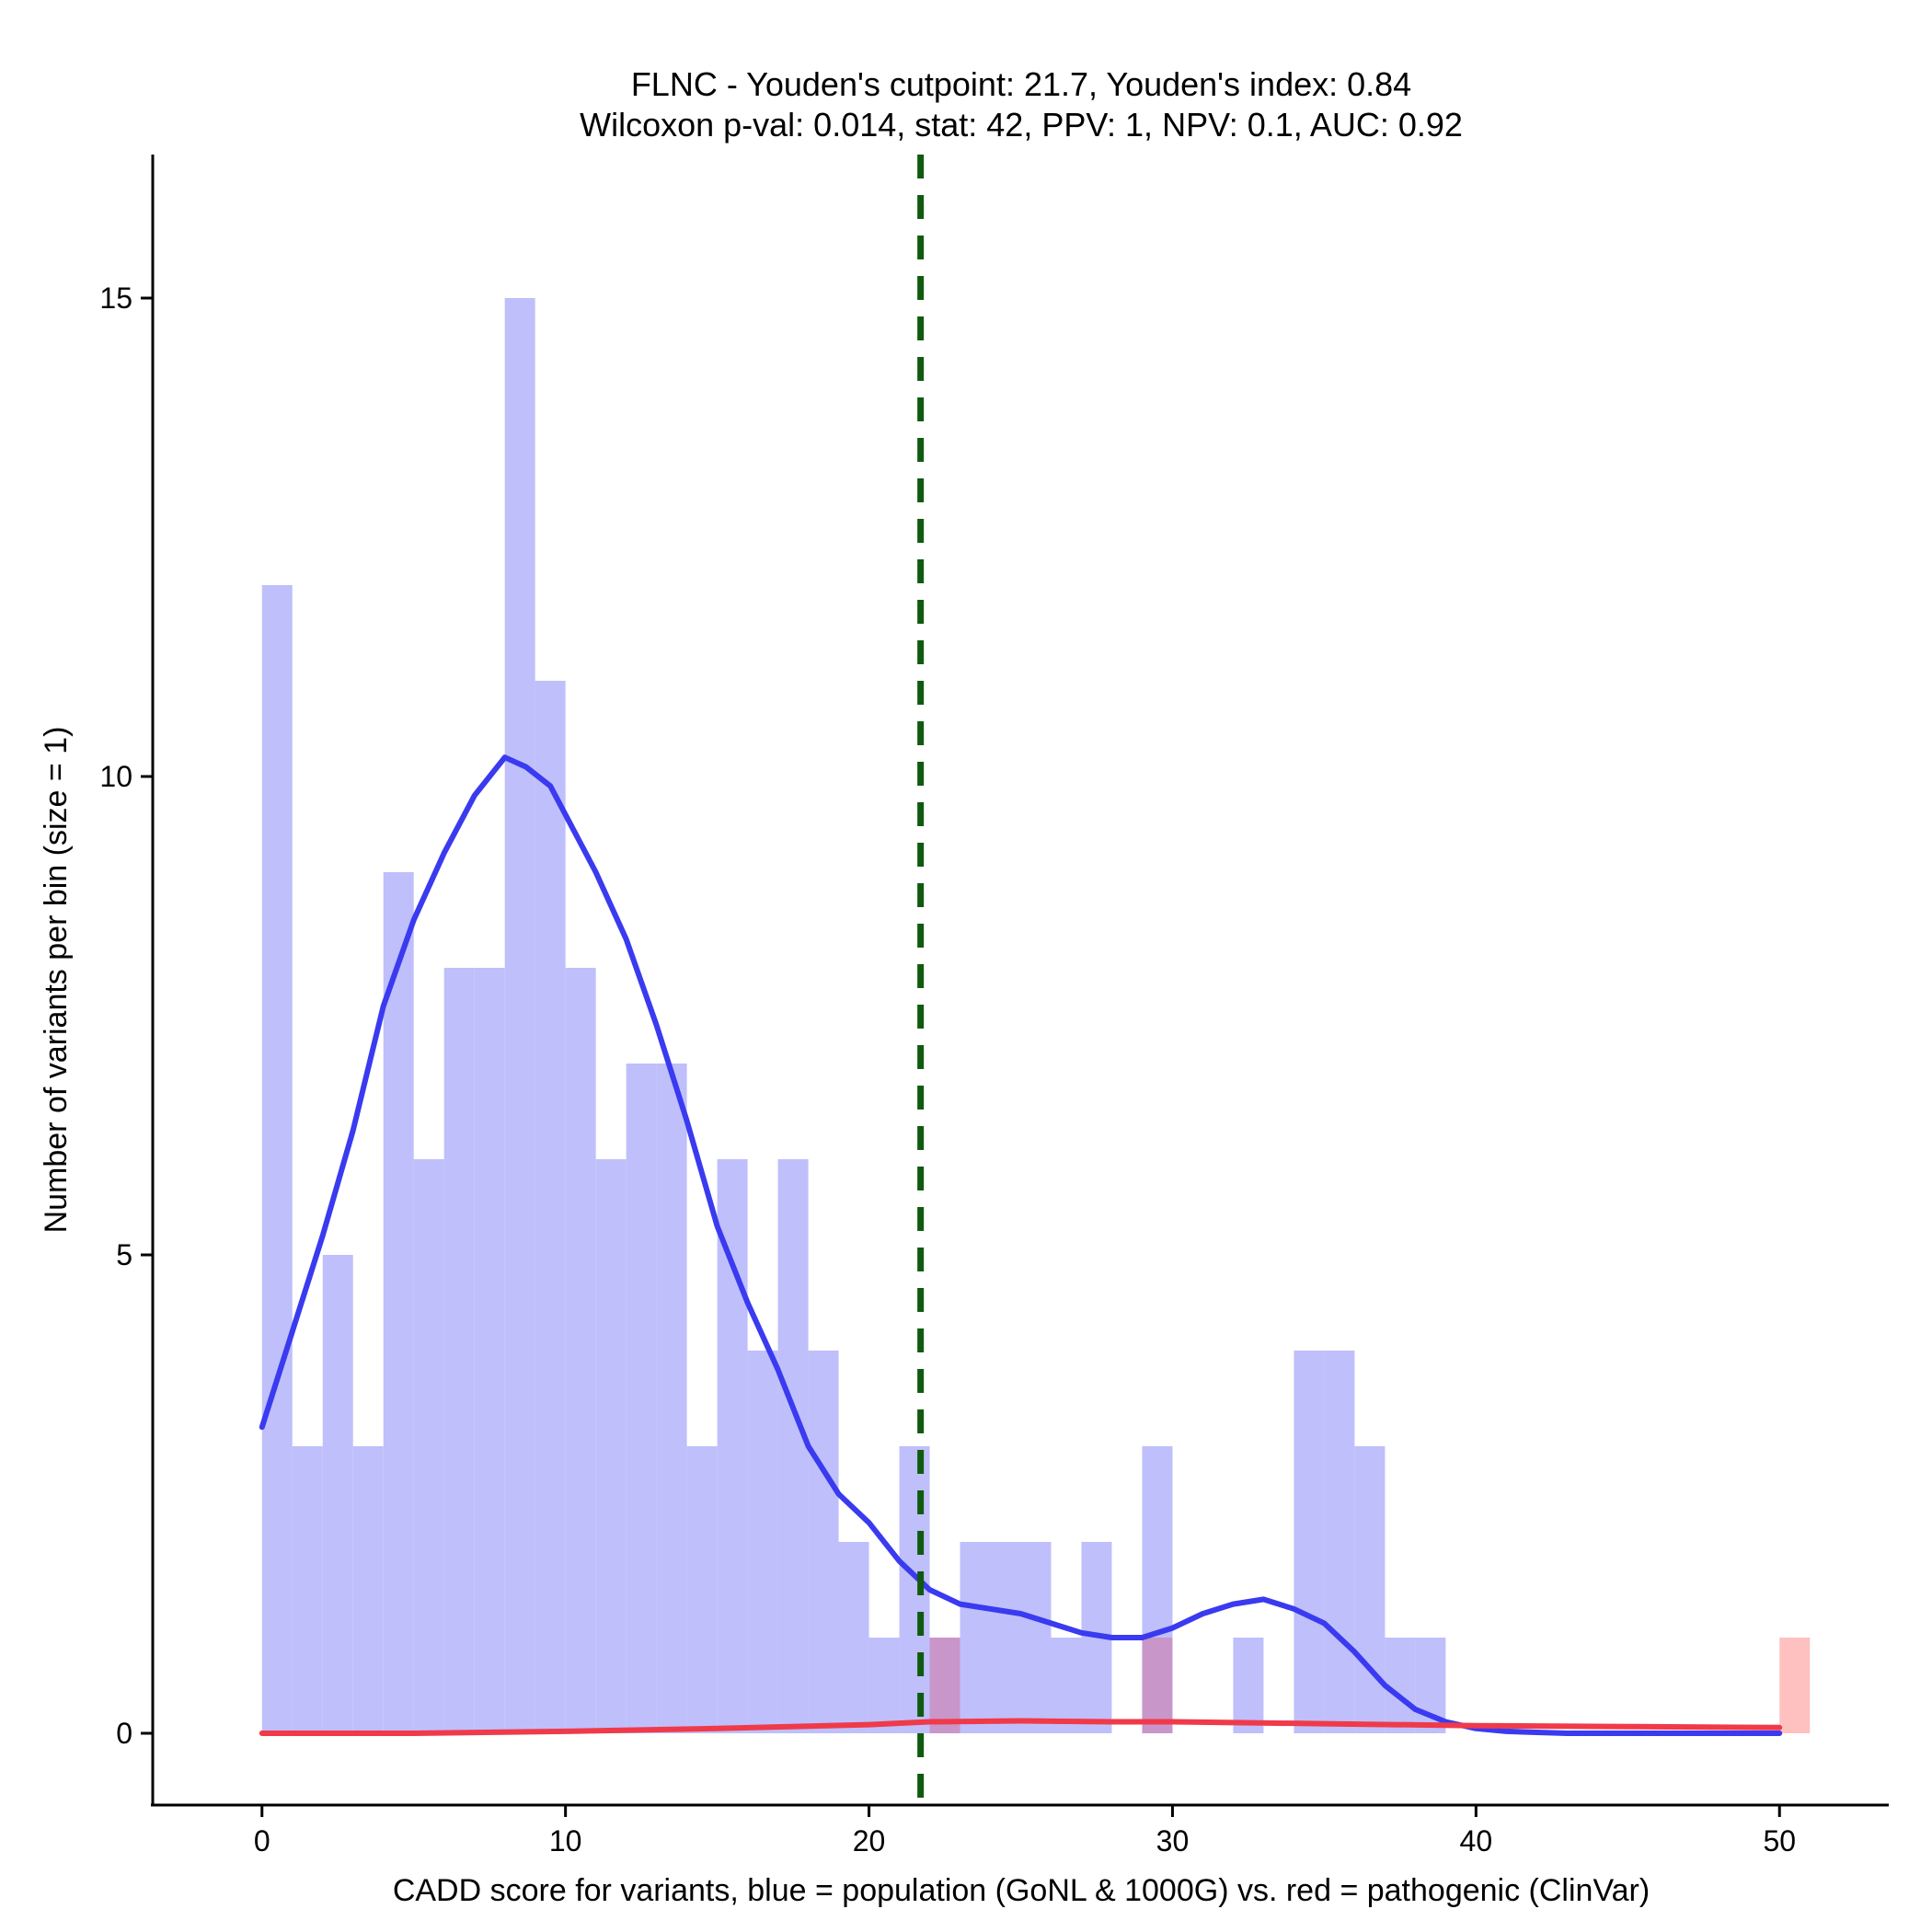  What do you see at coordinates (1173, 1840) in the screenshot?
I see `x-tick-label: 30` at bounding box center [1173, 1840].